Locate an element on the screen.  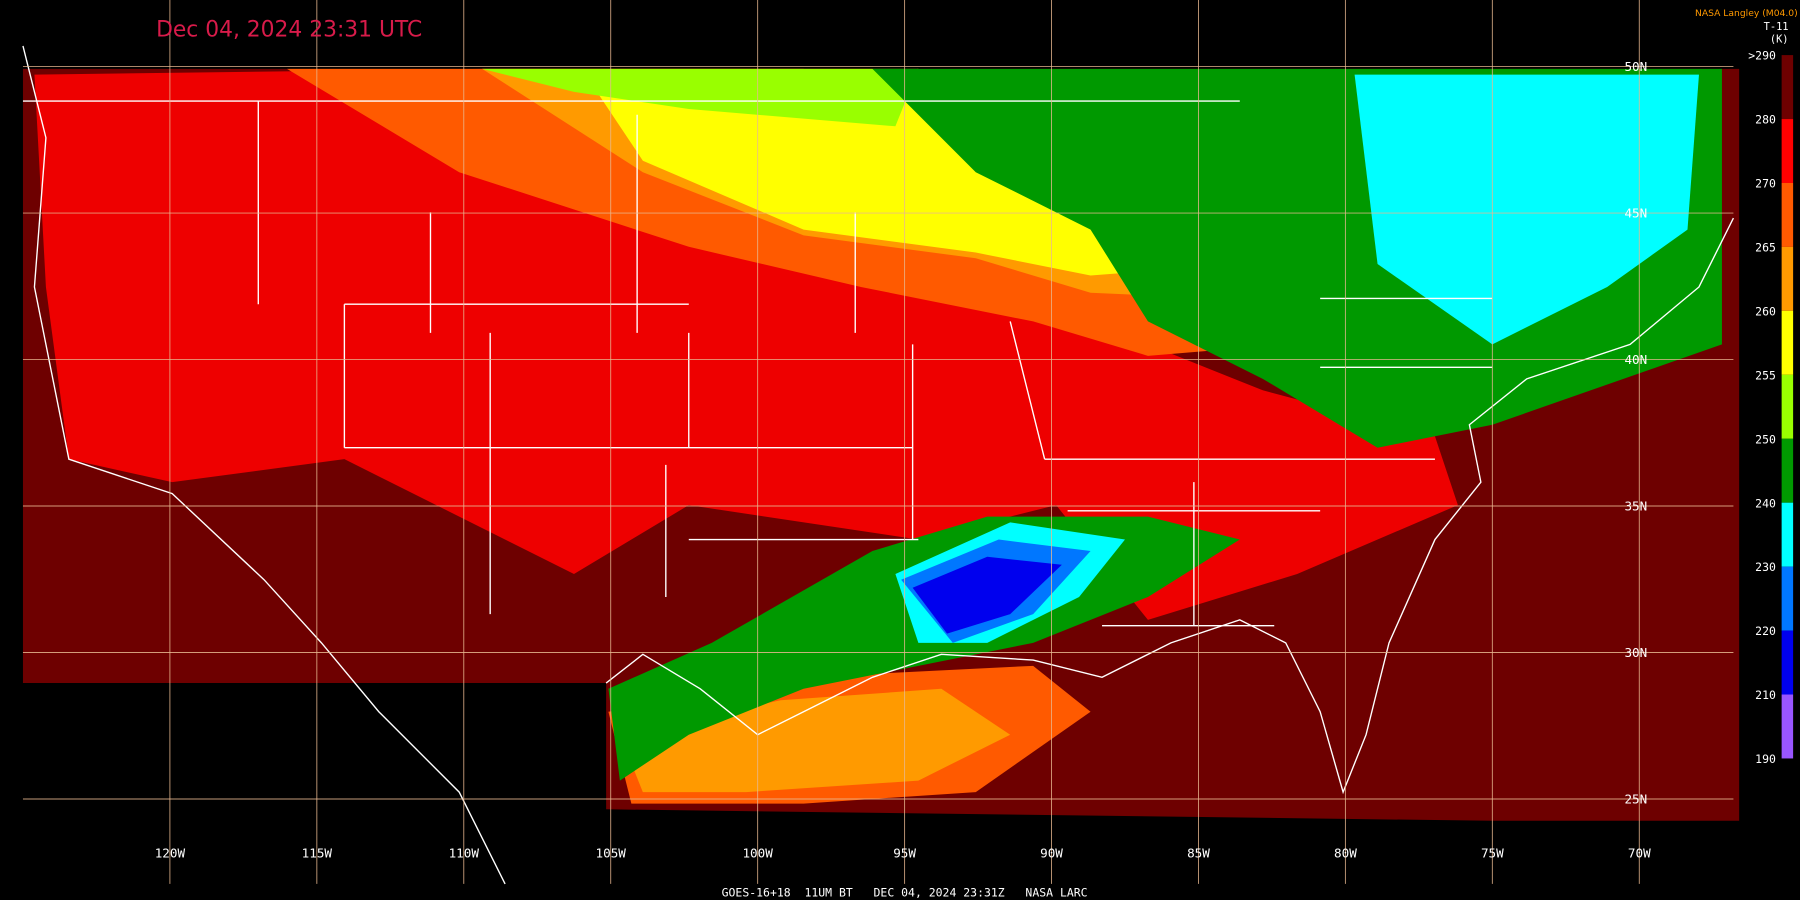
lon-label: 75W is located at coordinates (1492, 853).